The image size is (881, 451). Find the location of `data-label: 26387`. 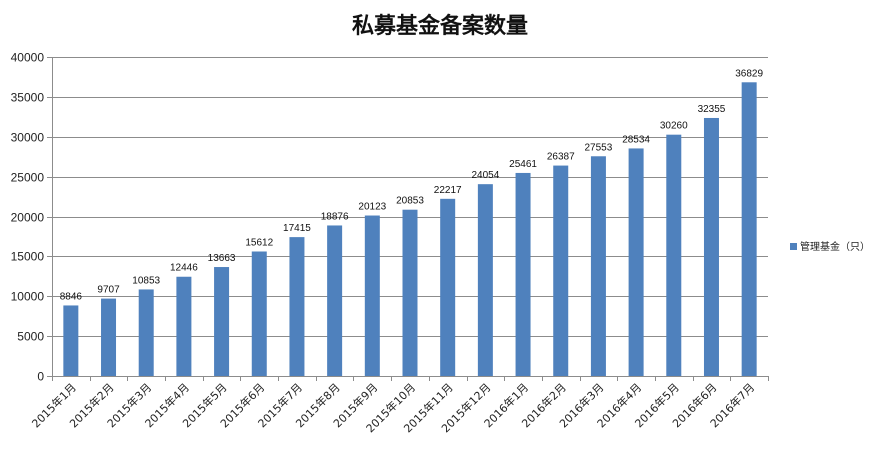

data-label: 26387 is located at coordinates (561, 157).